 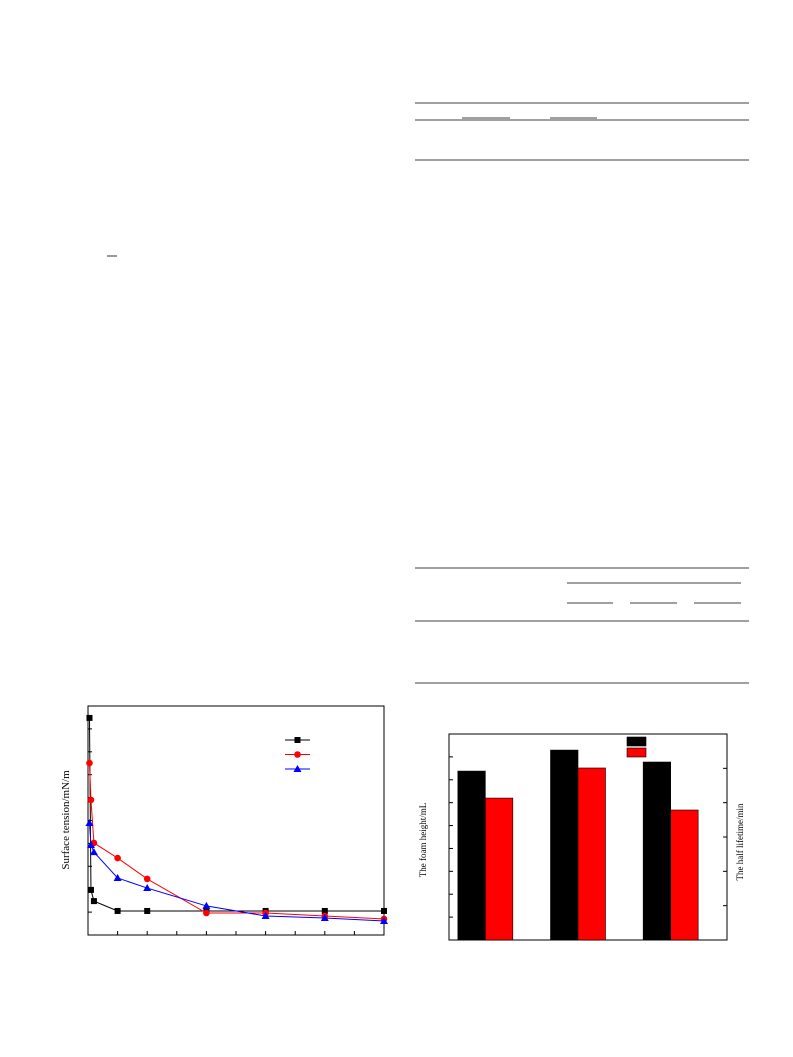 What do you see at coordinates (740, 841) in the screenshot?
I see `y2-axis-label: The half lifetime/min` at bounding box center [740, 841].